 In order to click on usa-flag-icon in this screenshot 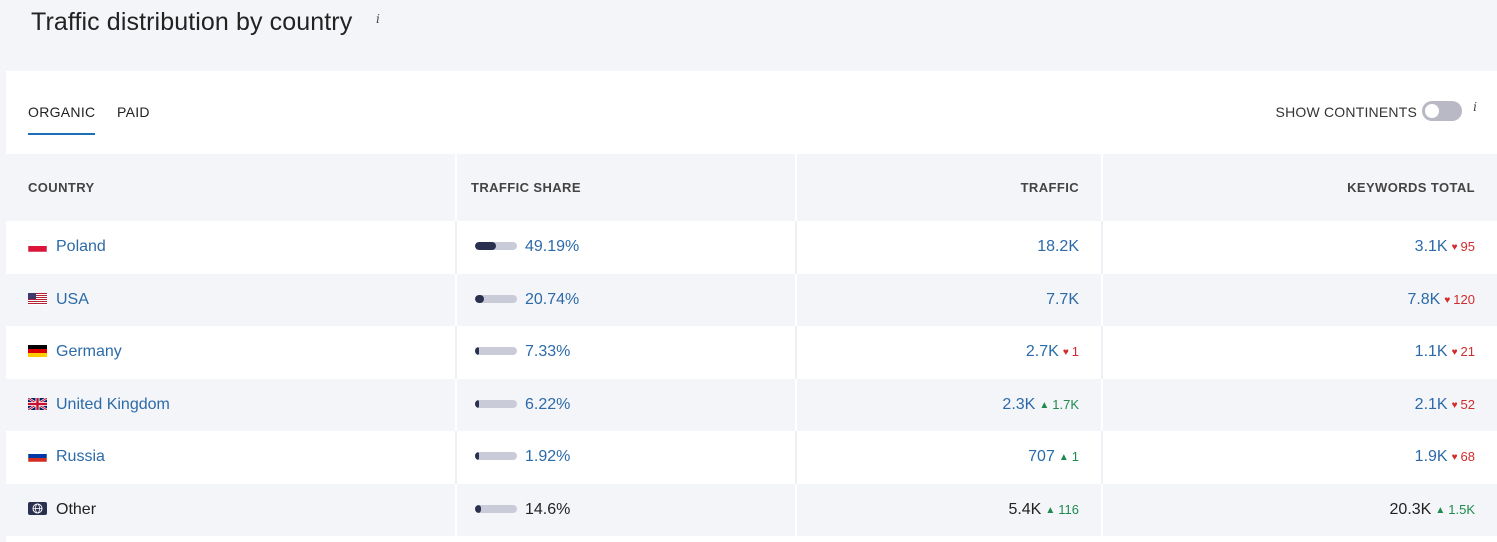, I will do `click(37, 298)`.